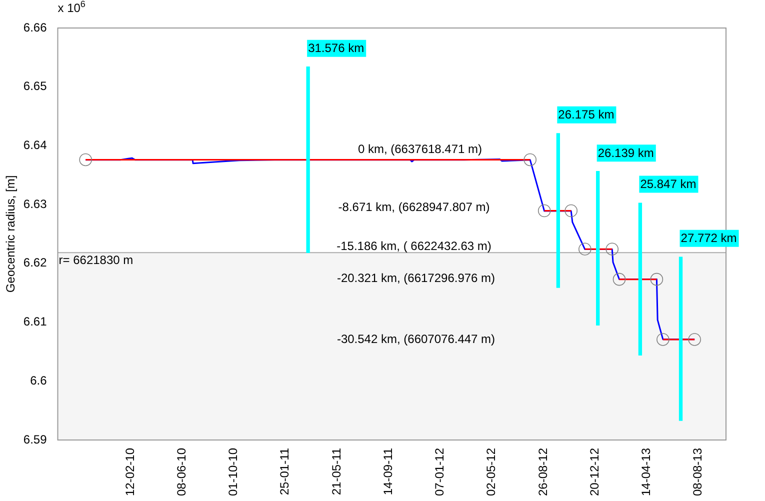 This screenshot has height=501, width=765. I want to click on x-tick-label: 14-09-11, so click(388, 472).